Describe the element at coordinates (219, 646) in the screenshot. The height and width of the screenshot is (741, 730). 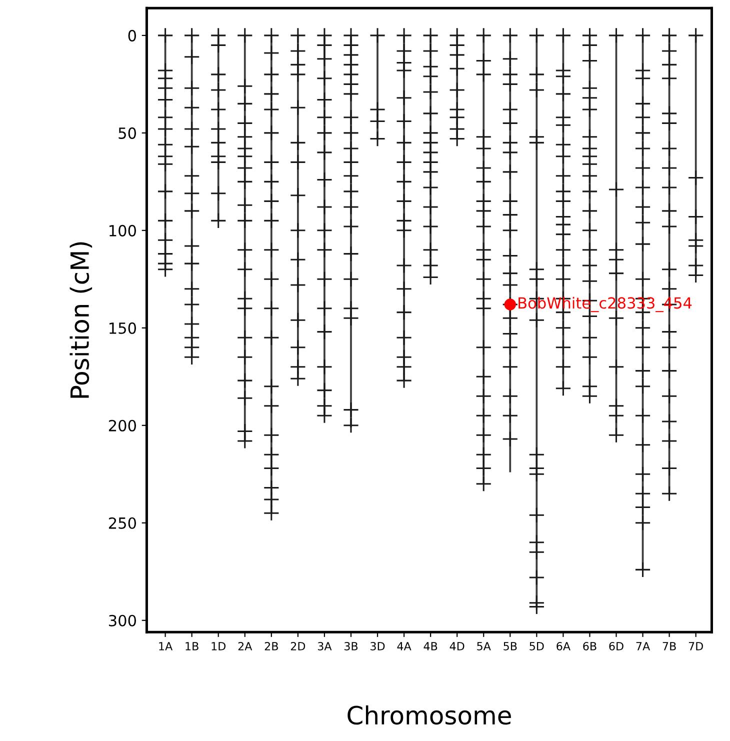
I see `x-tick-label: 1D` at that location.